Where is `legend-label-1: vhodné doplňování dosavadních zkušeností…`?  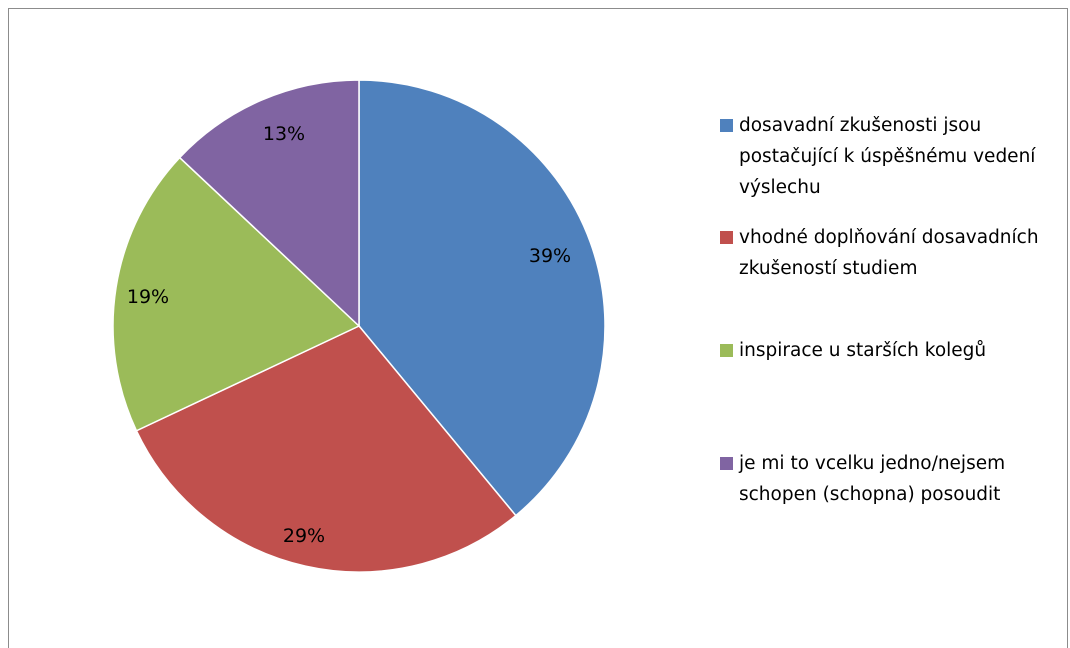 legend-label-1: vhodné doplňování dosavadních zkušeností… is located at coordinates (889, 253).